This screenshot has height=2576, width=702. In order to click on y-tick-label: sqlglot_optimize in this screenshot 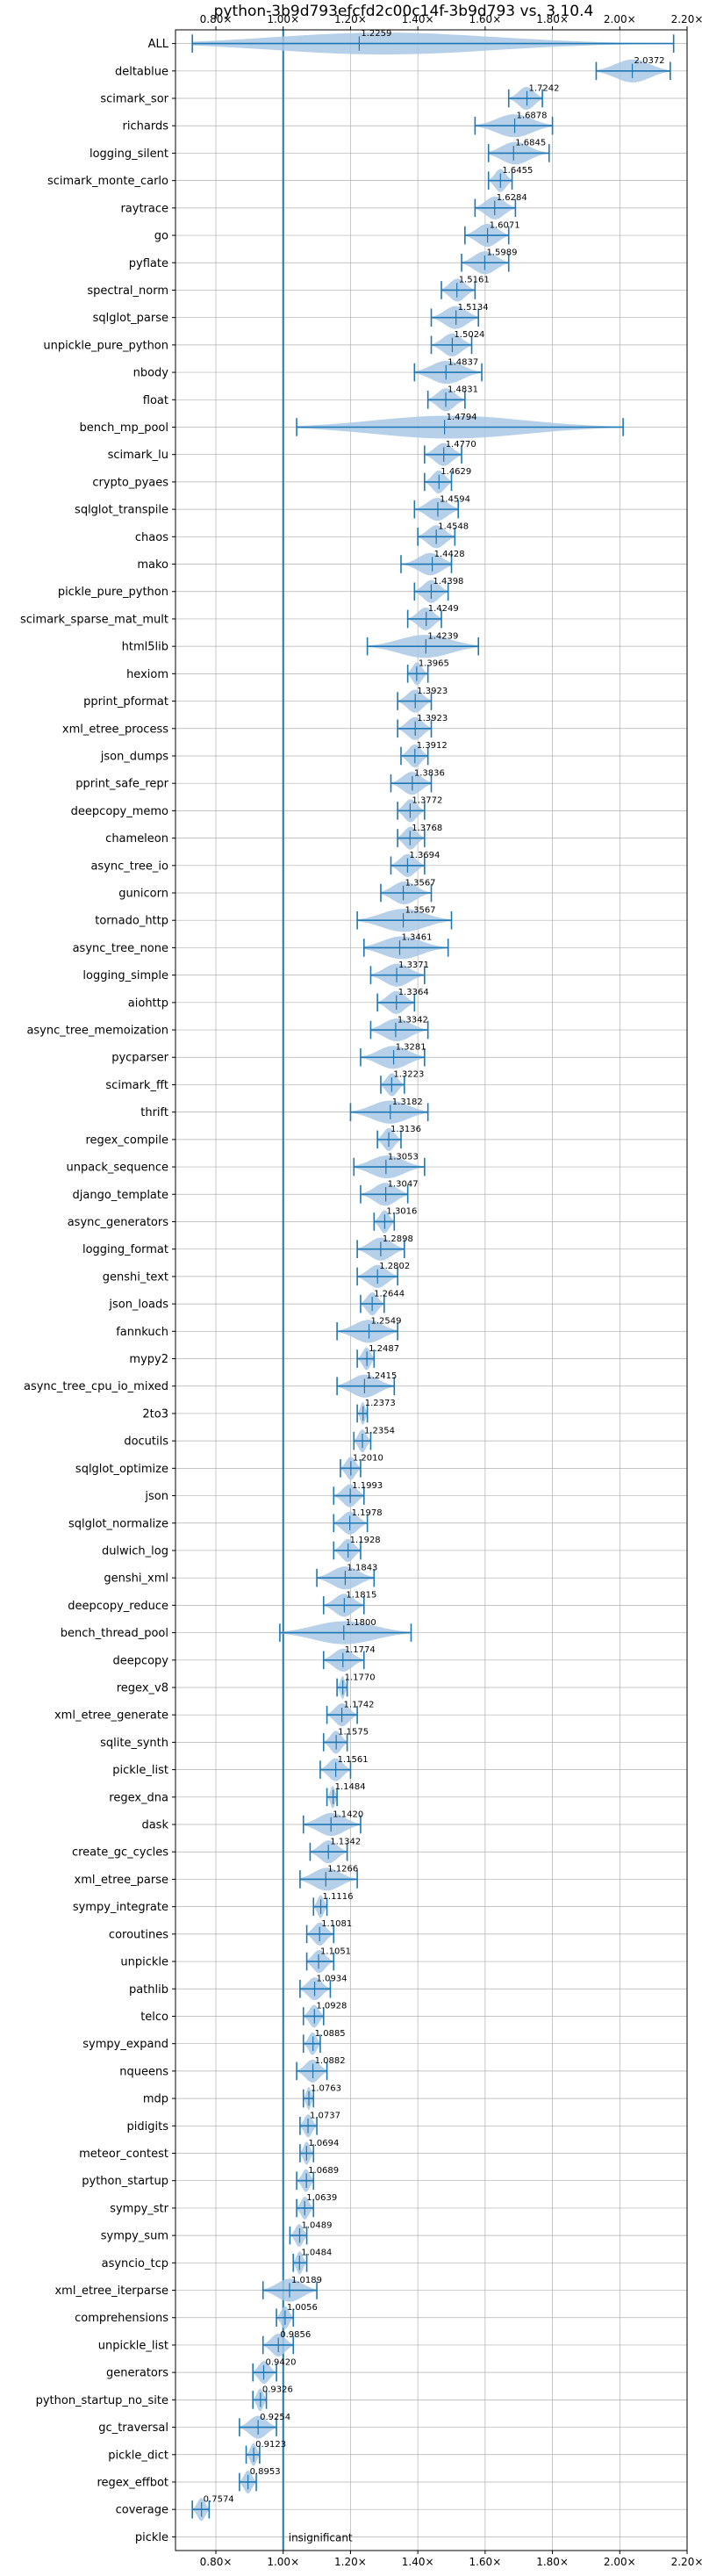, I will do `click(121, 1469)`.